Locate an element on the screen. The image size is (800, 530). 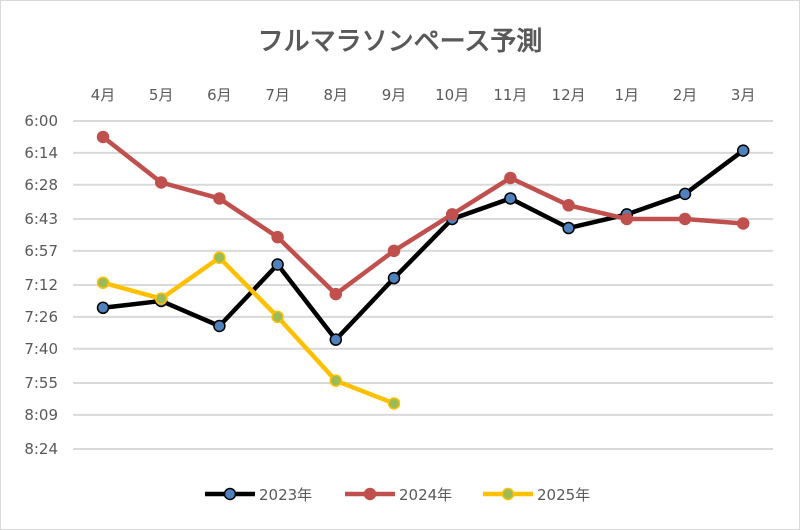
x-tick-label: 4月 is located at coordinates (103, 95).